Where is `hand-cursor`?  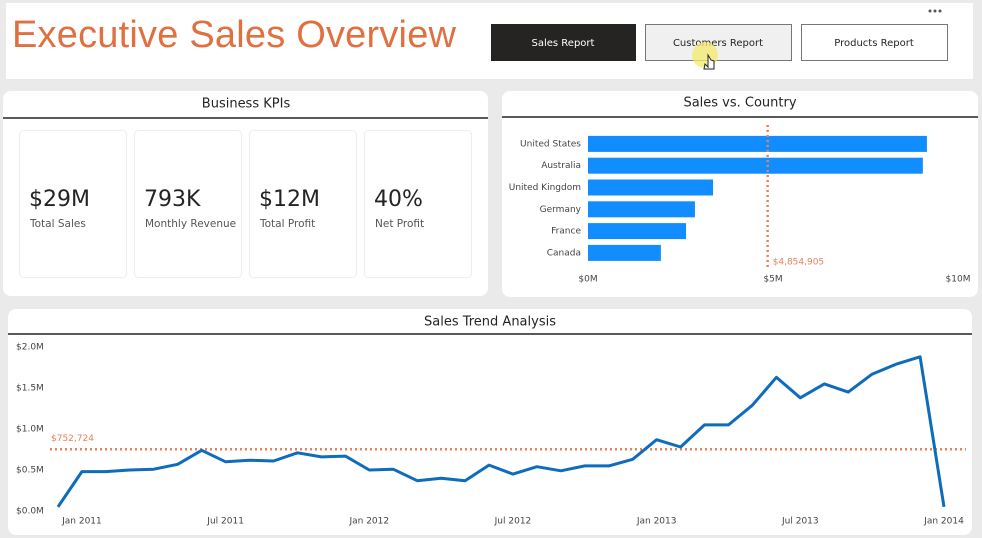 hand-cursor is located at coordinates (709, 61).